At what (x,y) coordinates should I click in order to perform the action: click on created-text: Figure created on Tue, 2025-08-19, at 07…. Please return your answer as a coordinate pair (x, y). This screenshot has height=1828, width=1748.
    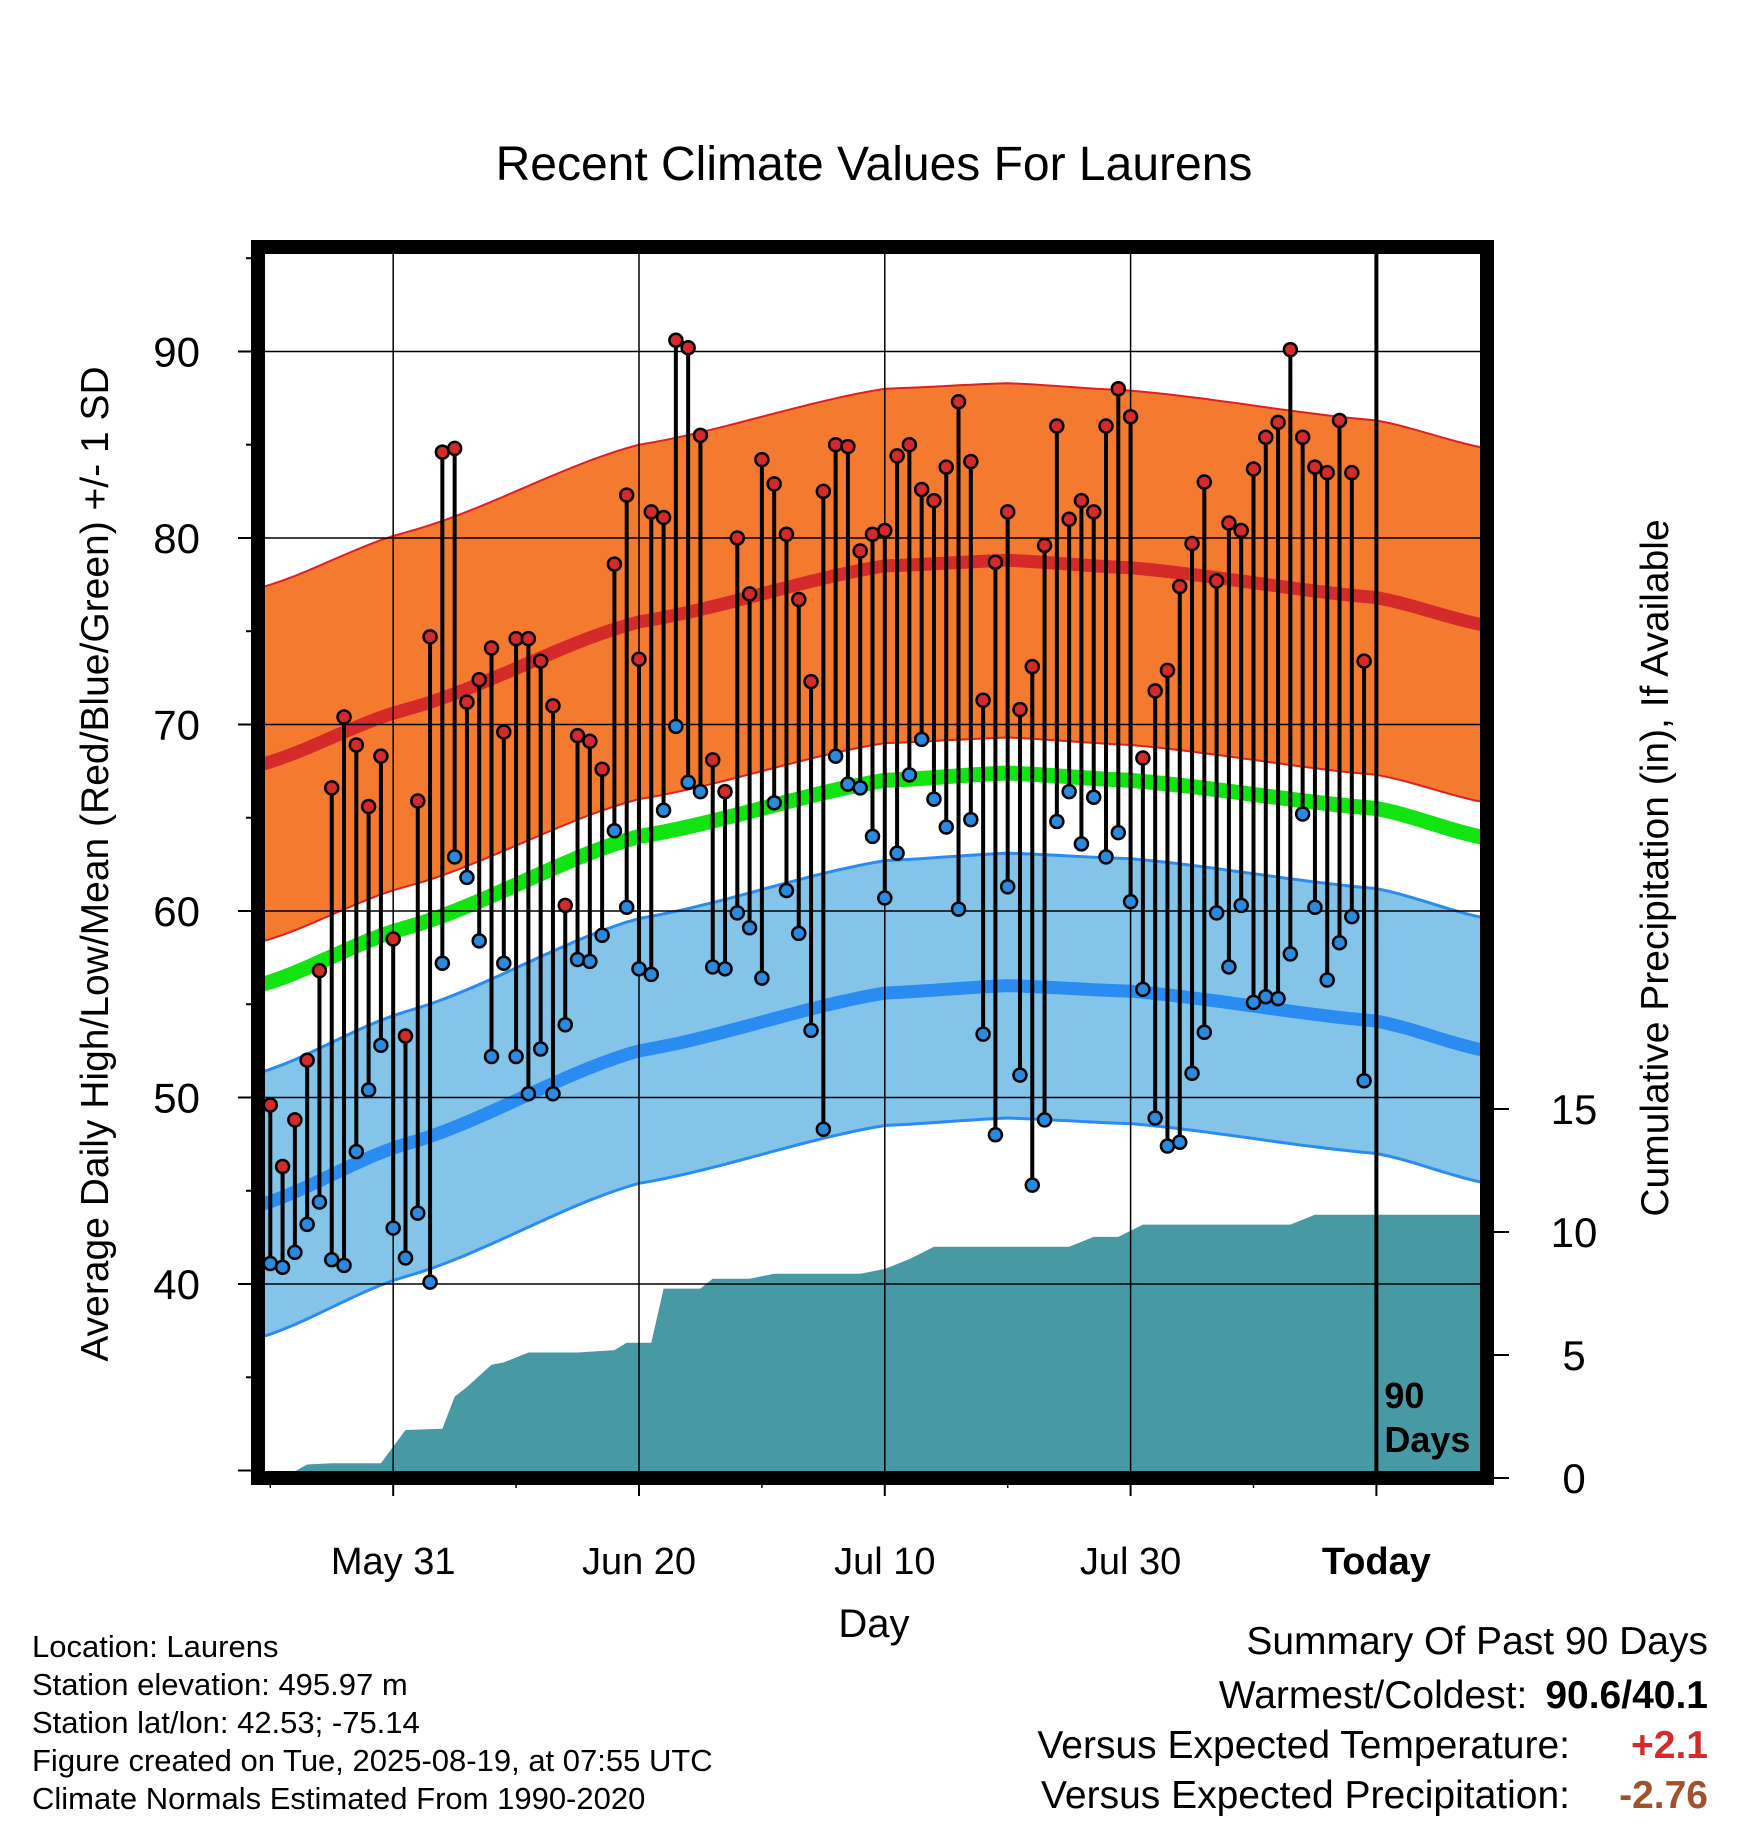
    Looking at the image, I should click on (372, 1760).